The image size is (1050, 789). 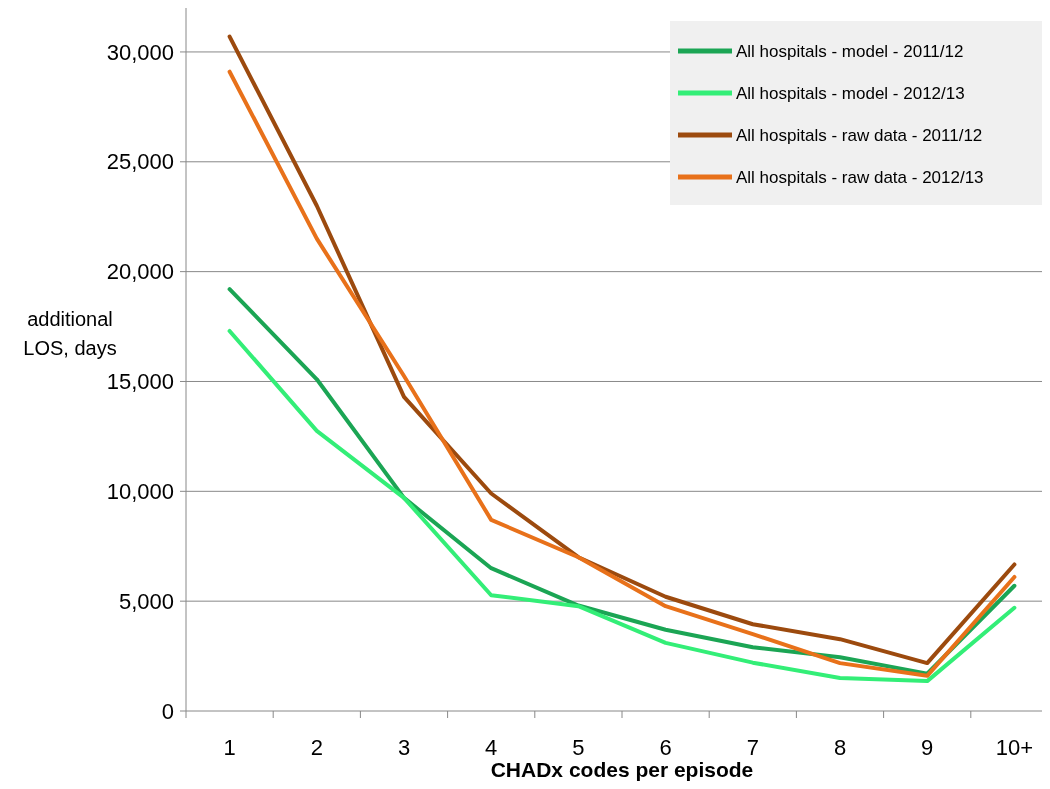 I want to click on legend-label: All hospitals - model - 2012/13, so click(x=850, y=93).